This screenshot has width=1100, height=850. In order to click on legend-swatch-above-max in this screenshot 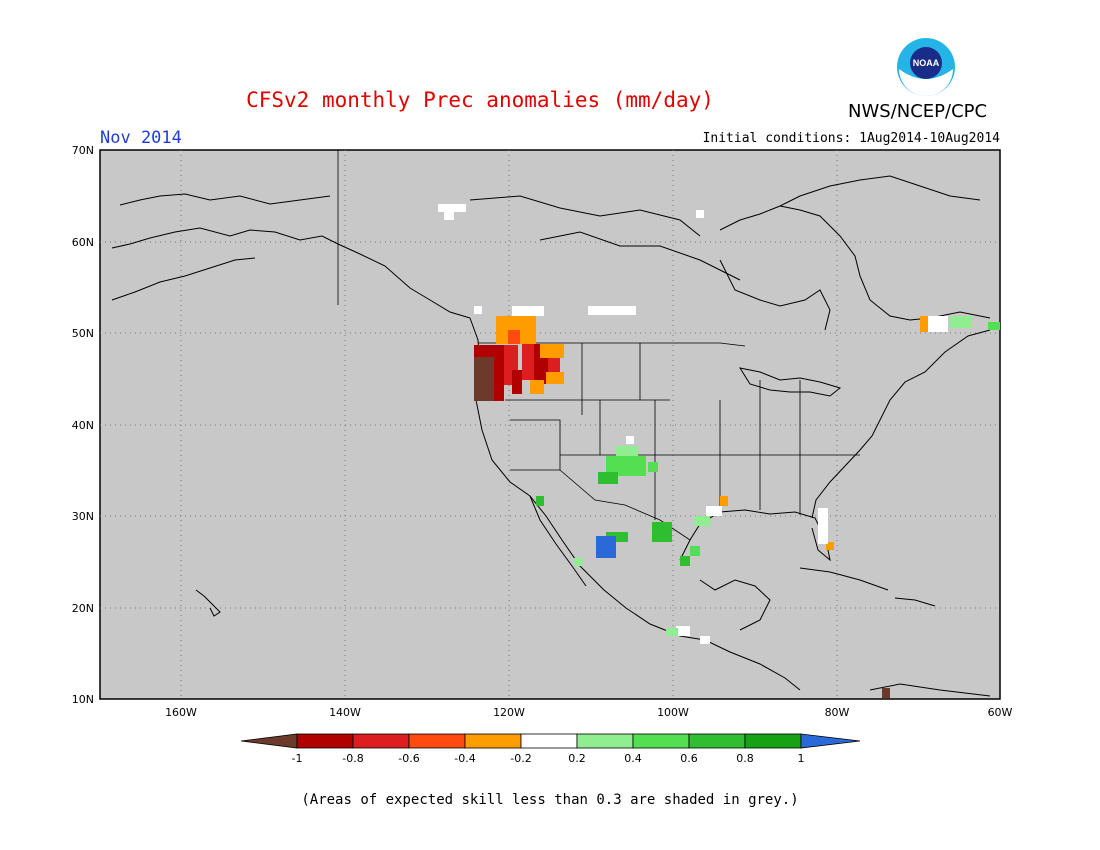, I will do `click(830, 741)`.